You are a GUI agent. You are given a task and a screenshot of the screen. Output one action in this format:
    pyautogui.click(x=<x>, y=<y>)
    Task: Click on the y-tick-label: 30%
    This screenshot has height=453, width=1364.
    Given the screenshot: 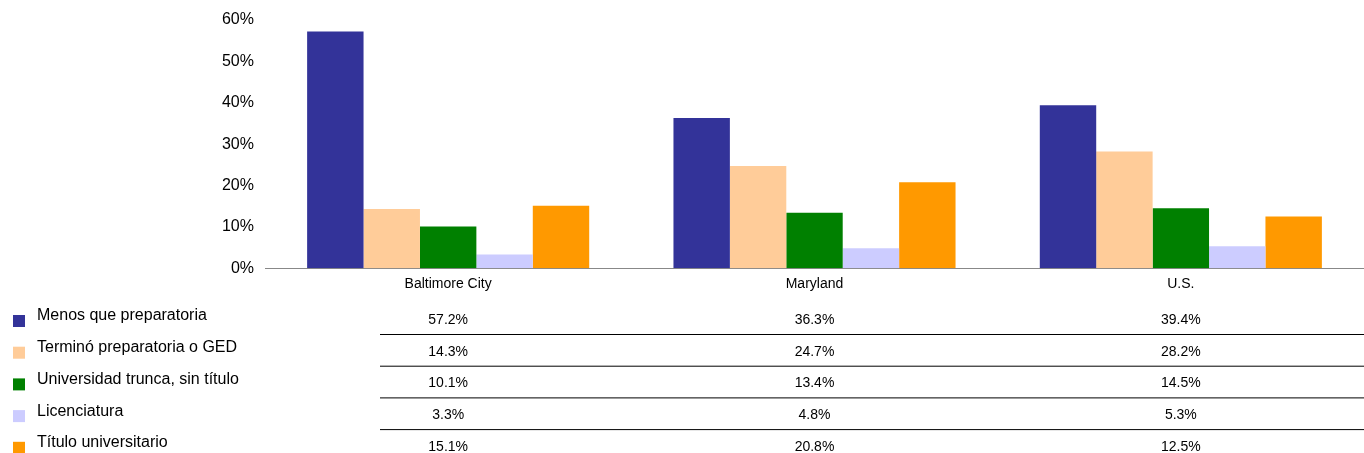 What is the action you would take?
    pyautogui.click(x=237, y=143)
    